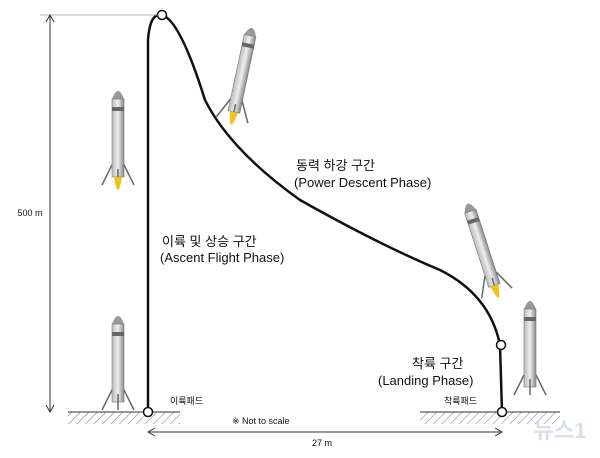  Describe the element at coordinates (425, 380) in the screenshot. I see `phase-sublabel: (Landing Phase)` at that location.